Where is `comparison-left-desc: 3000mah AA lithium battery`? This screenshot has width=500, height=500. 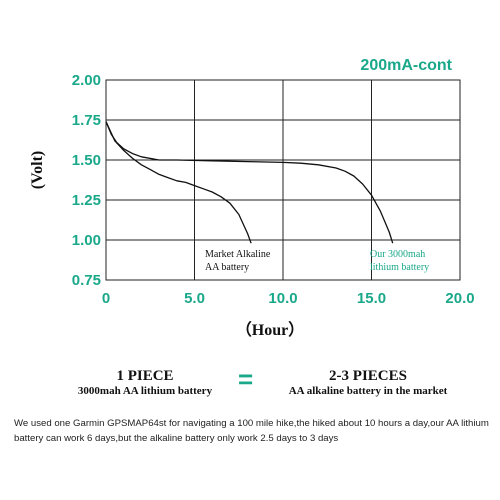 comparison-left-desc: 3000mah AA lithium battery is located at coordinates (145, 391).